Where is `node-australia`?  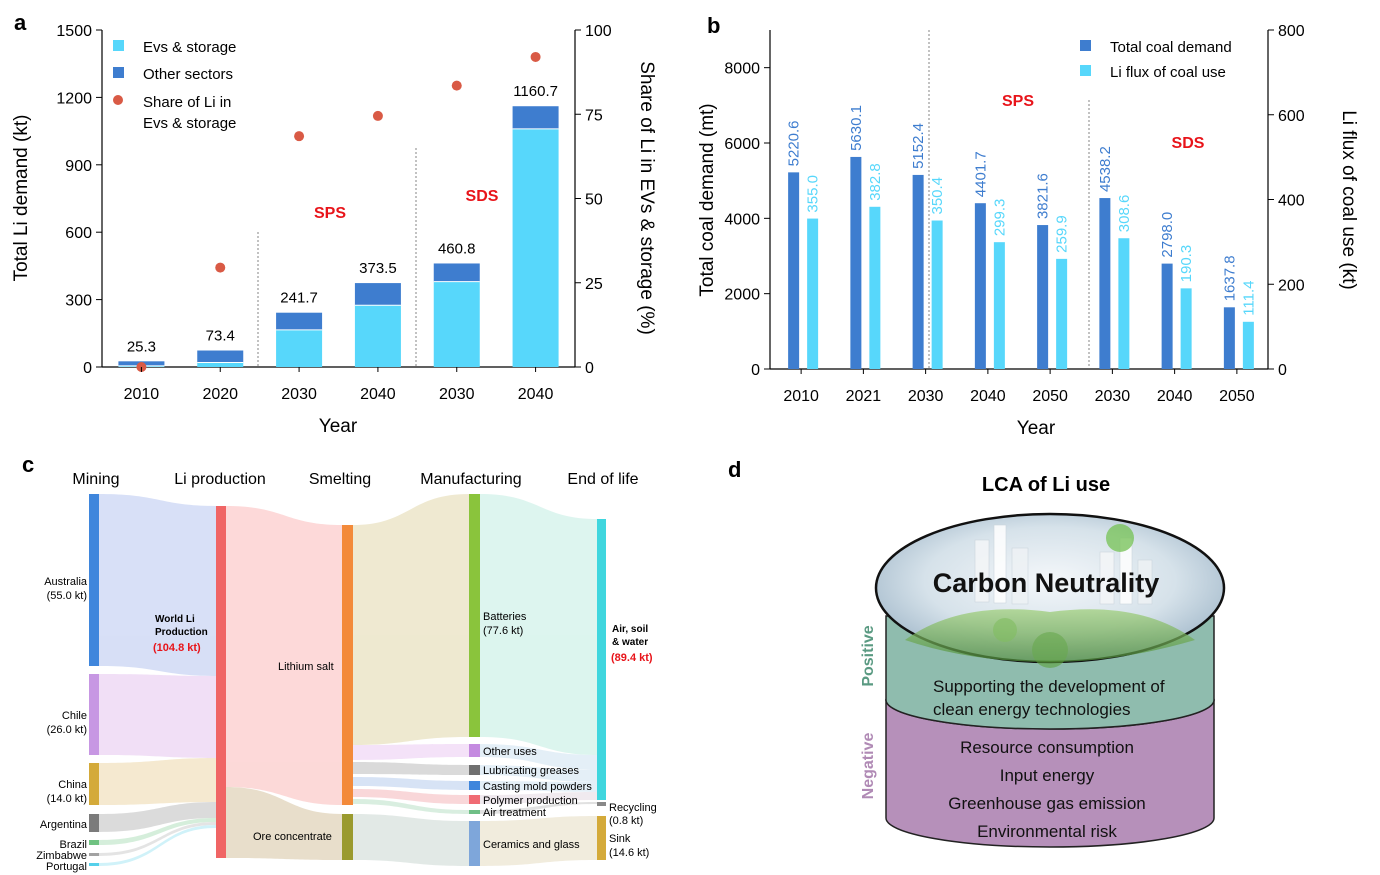 node-australia is located at coordinates (94, 580).